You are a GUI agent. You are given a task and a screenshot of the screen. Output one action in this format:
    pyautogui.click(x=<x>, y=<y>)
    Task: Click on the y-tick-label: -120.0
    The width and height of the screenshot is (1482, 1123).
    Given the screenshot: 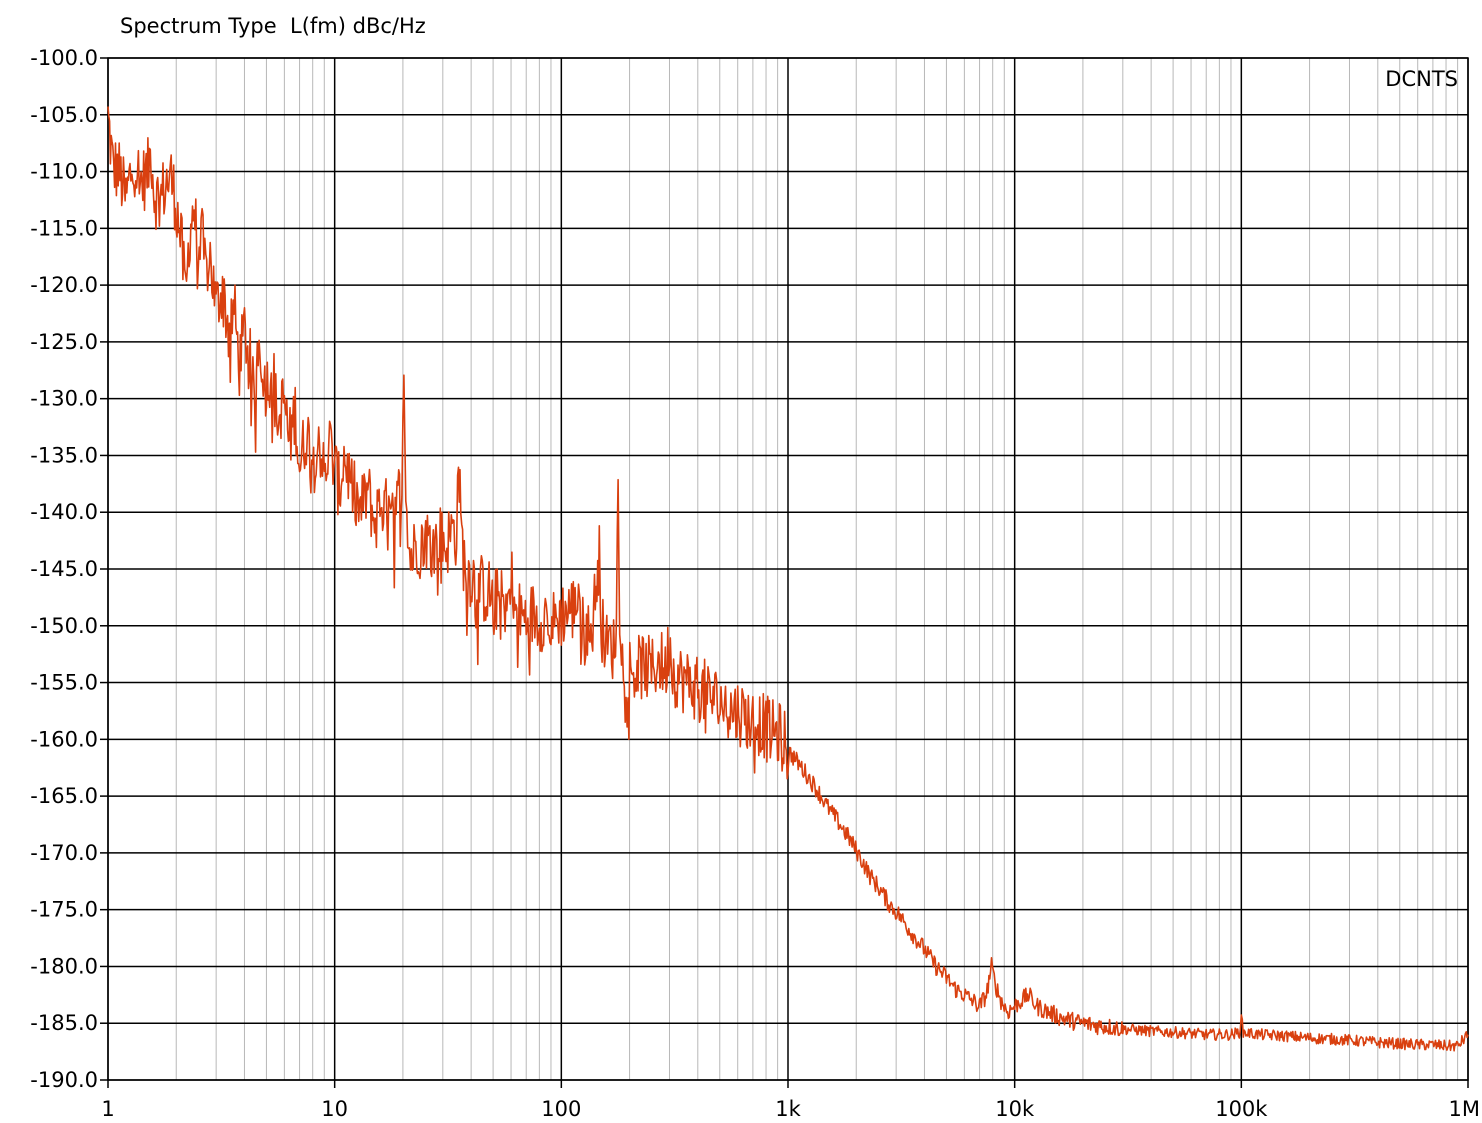 What is the action you would take?
    pyautogui.click(x=64, y=285)
    